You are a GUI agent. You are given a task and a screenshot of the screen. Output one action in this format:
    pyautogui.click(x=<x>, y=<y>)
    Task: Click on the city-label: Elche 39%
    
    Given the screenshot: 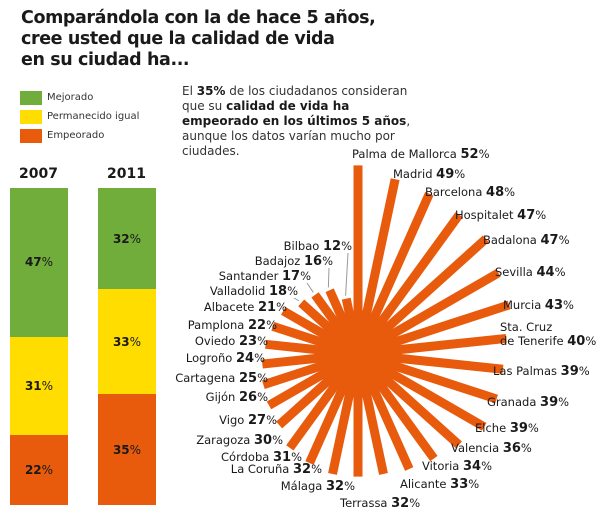 What is the action you would take?
    pyautogui.click(x=507, y=428)
    